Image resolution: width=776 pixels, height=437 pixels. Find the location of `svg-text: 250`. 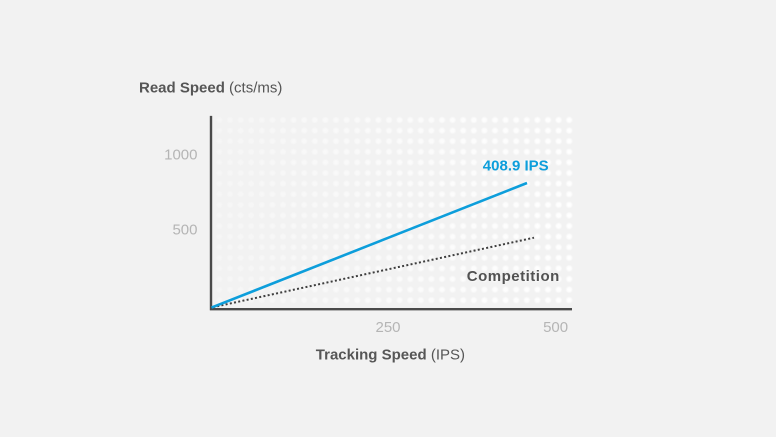

svg-text: 250 is located at coordinates (387, 327).